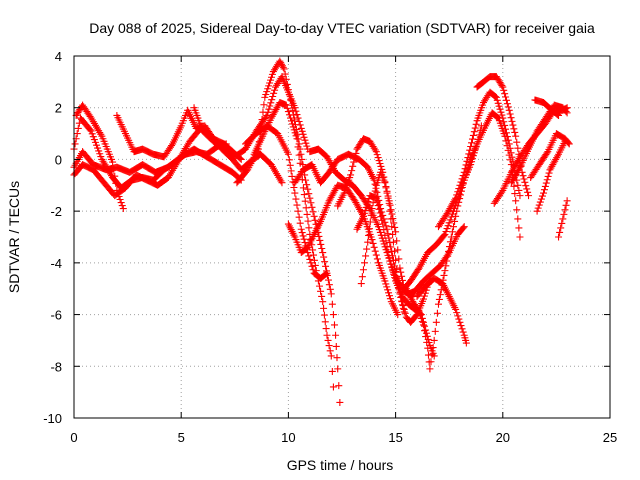 This screenshot has width=640, height=480. I want to click on y-tick-label: -2, so click(56, 211).